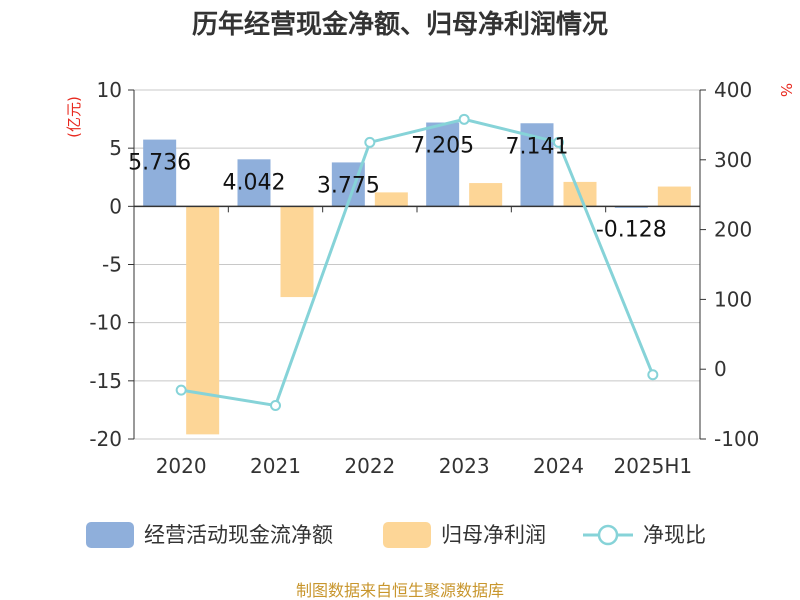 The height and width of the screenshot is (600, 800). I want to click on data-labels: 5.736 4.042 3.775 7.205 7.141 -0.128, so click(397, 188).